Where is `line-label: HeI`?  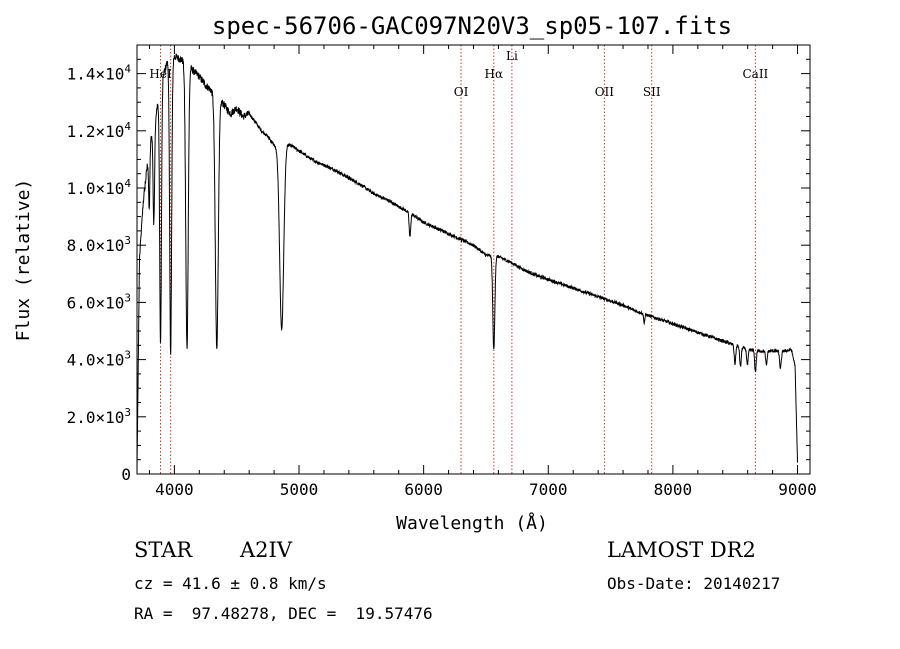 line-label: HeI is located at coordinates (160, 74).